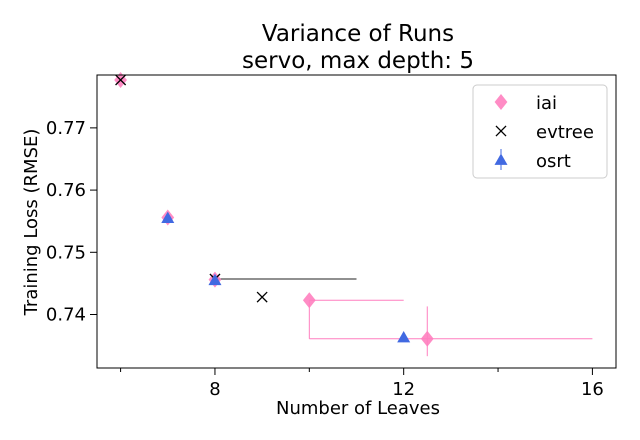 The width and height of the screenshot is (640, 440). I want to click on legend-evtree-marker-stroke-b, so click(501, 131).